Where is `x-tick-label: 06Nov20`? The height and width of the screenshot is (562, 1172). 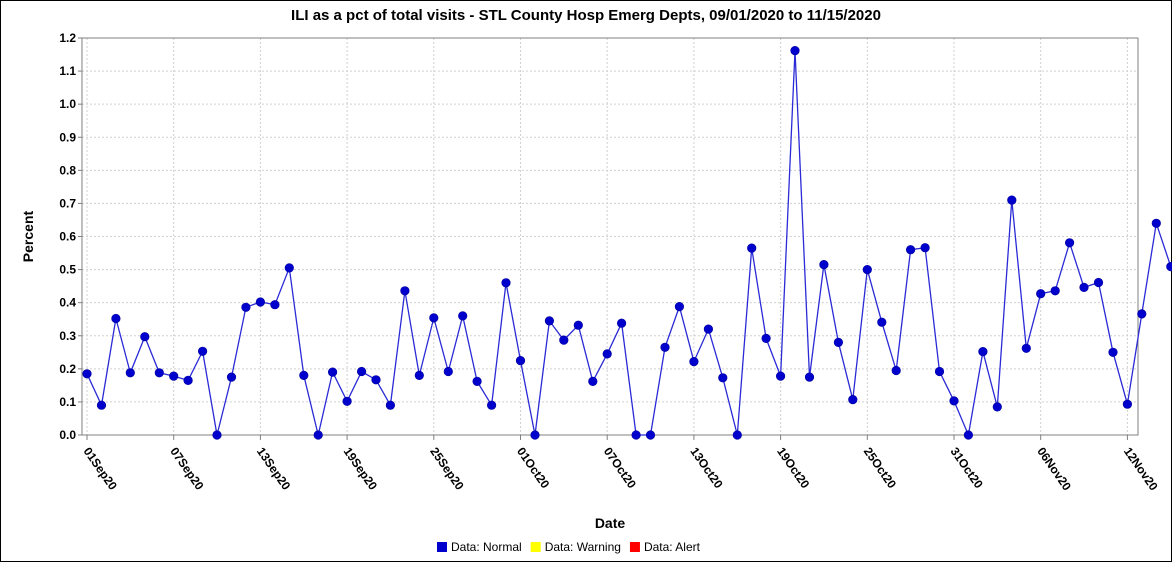
x-tick-label: 06Nov20 is located at coordinates (1054, 469).